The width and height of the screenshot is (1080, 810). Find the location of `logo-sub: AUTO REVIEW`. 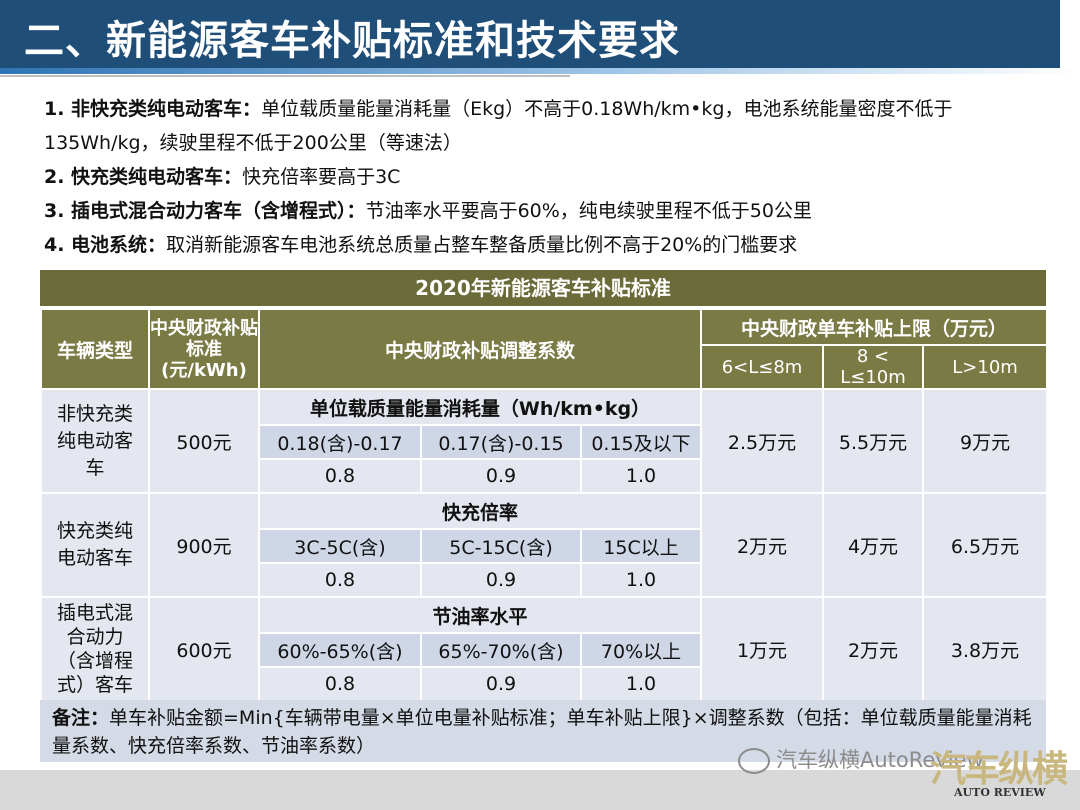

logo-sub: AUTO REVIEW is located at coordinates (1000, 792).